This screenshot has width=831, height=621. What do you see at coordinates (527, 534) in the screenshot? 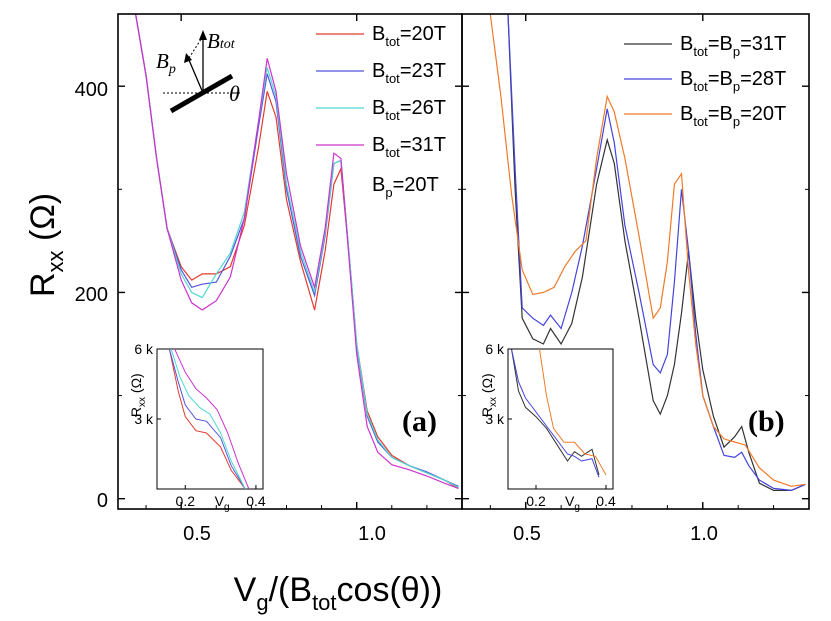
I see `xtick-label-b-0.5: 0.5` at bounding box center [527, 534].